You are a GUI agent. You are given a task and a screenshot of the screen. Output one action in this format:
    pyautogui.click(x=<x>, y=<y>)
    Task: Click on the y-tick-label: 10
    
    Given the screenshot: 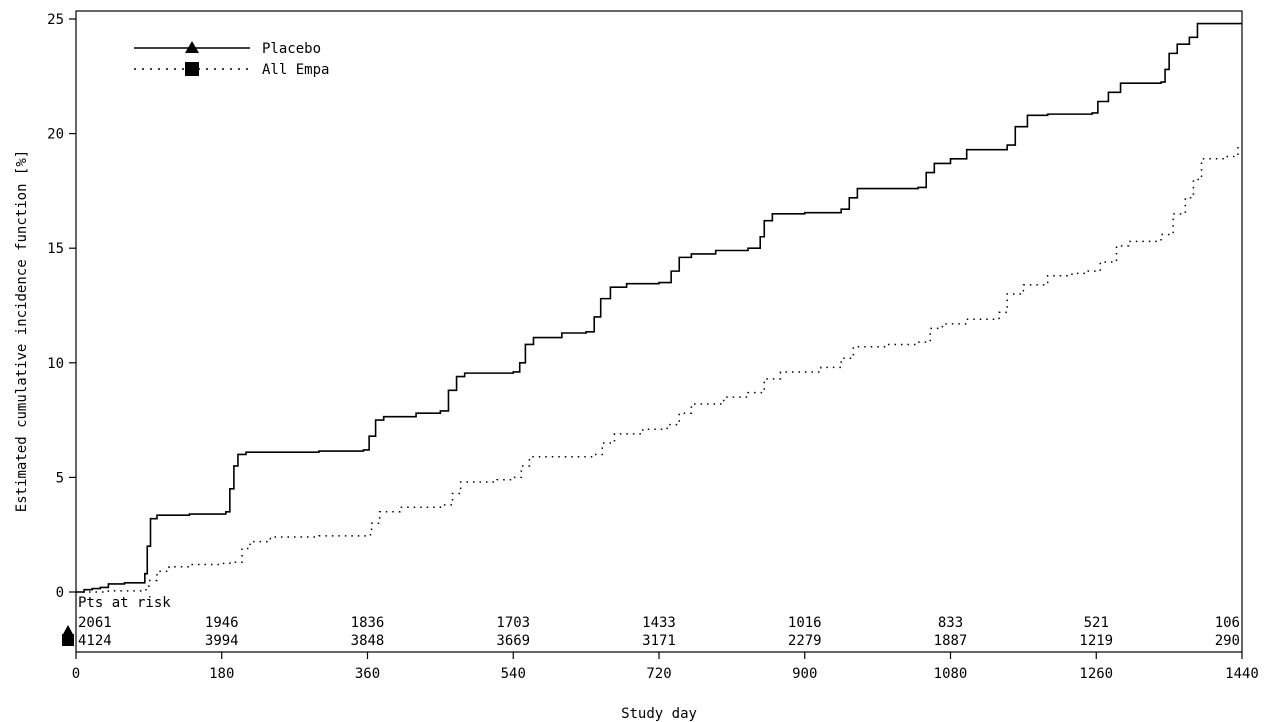 What is the action you would take?
    pyautogui.click(x=55, y=364)
    